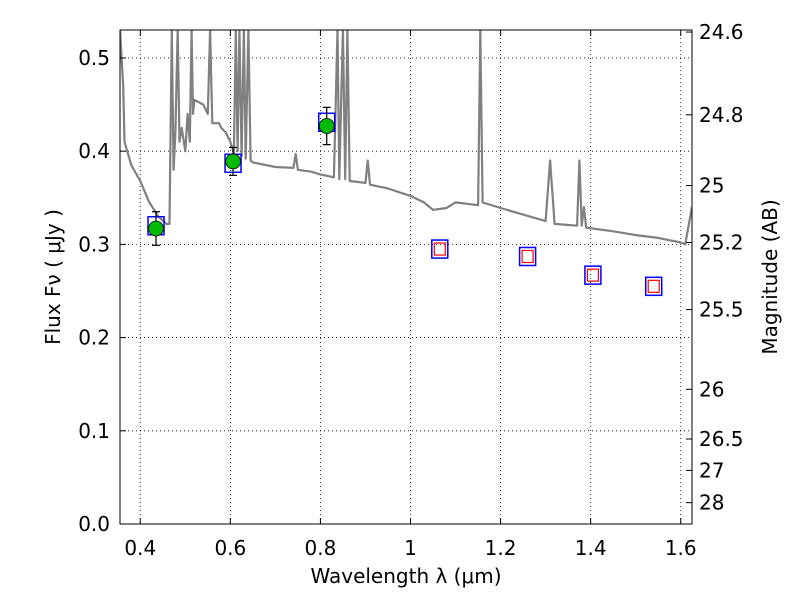 Image resolution: width=800 pixels, height=600 pixels. I want to click on y-axis-label-left: Flux Fν ( μJy ), so click(53, 277).